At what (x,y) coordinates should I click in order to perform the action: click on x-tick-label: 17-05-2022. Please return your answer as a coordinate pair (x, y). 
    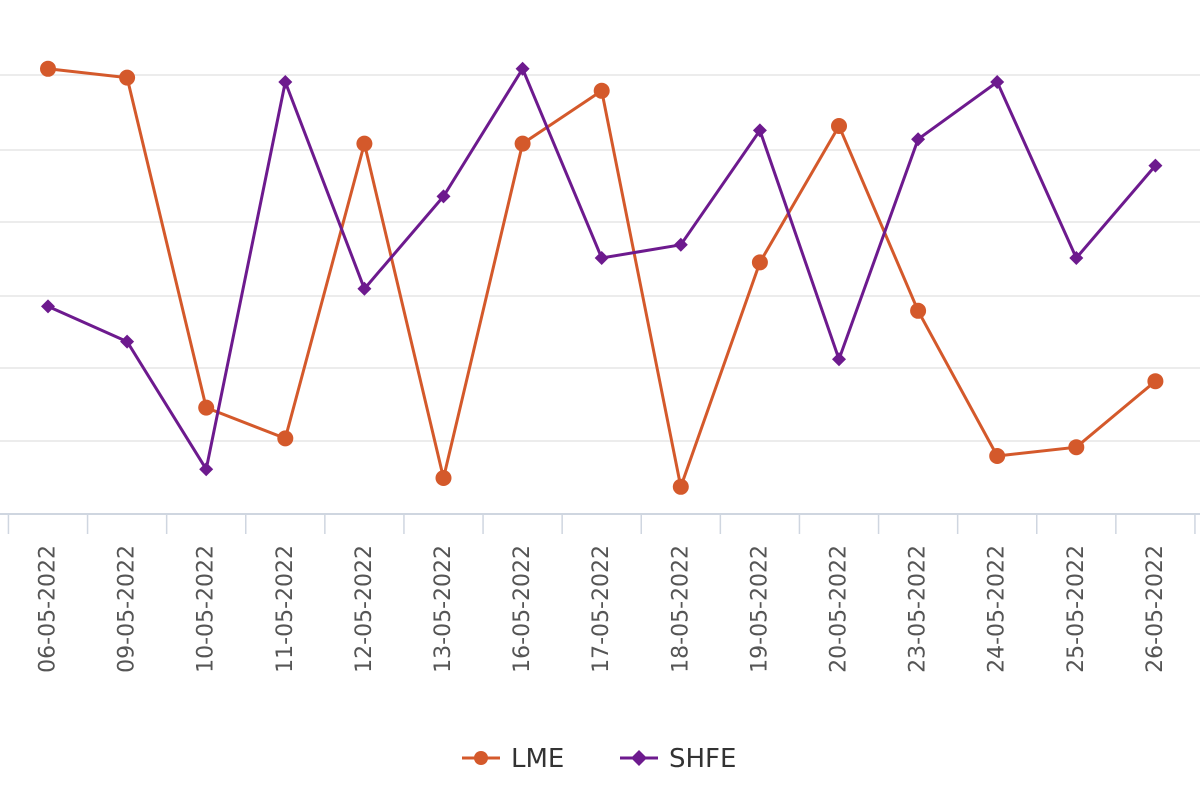
    Looking at the image, I should click on (601, 609).